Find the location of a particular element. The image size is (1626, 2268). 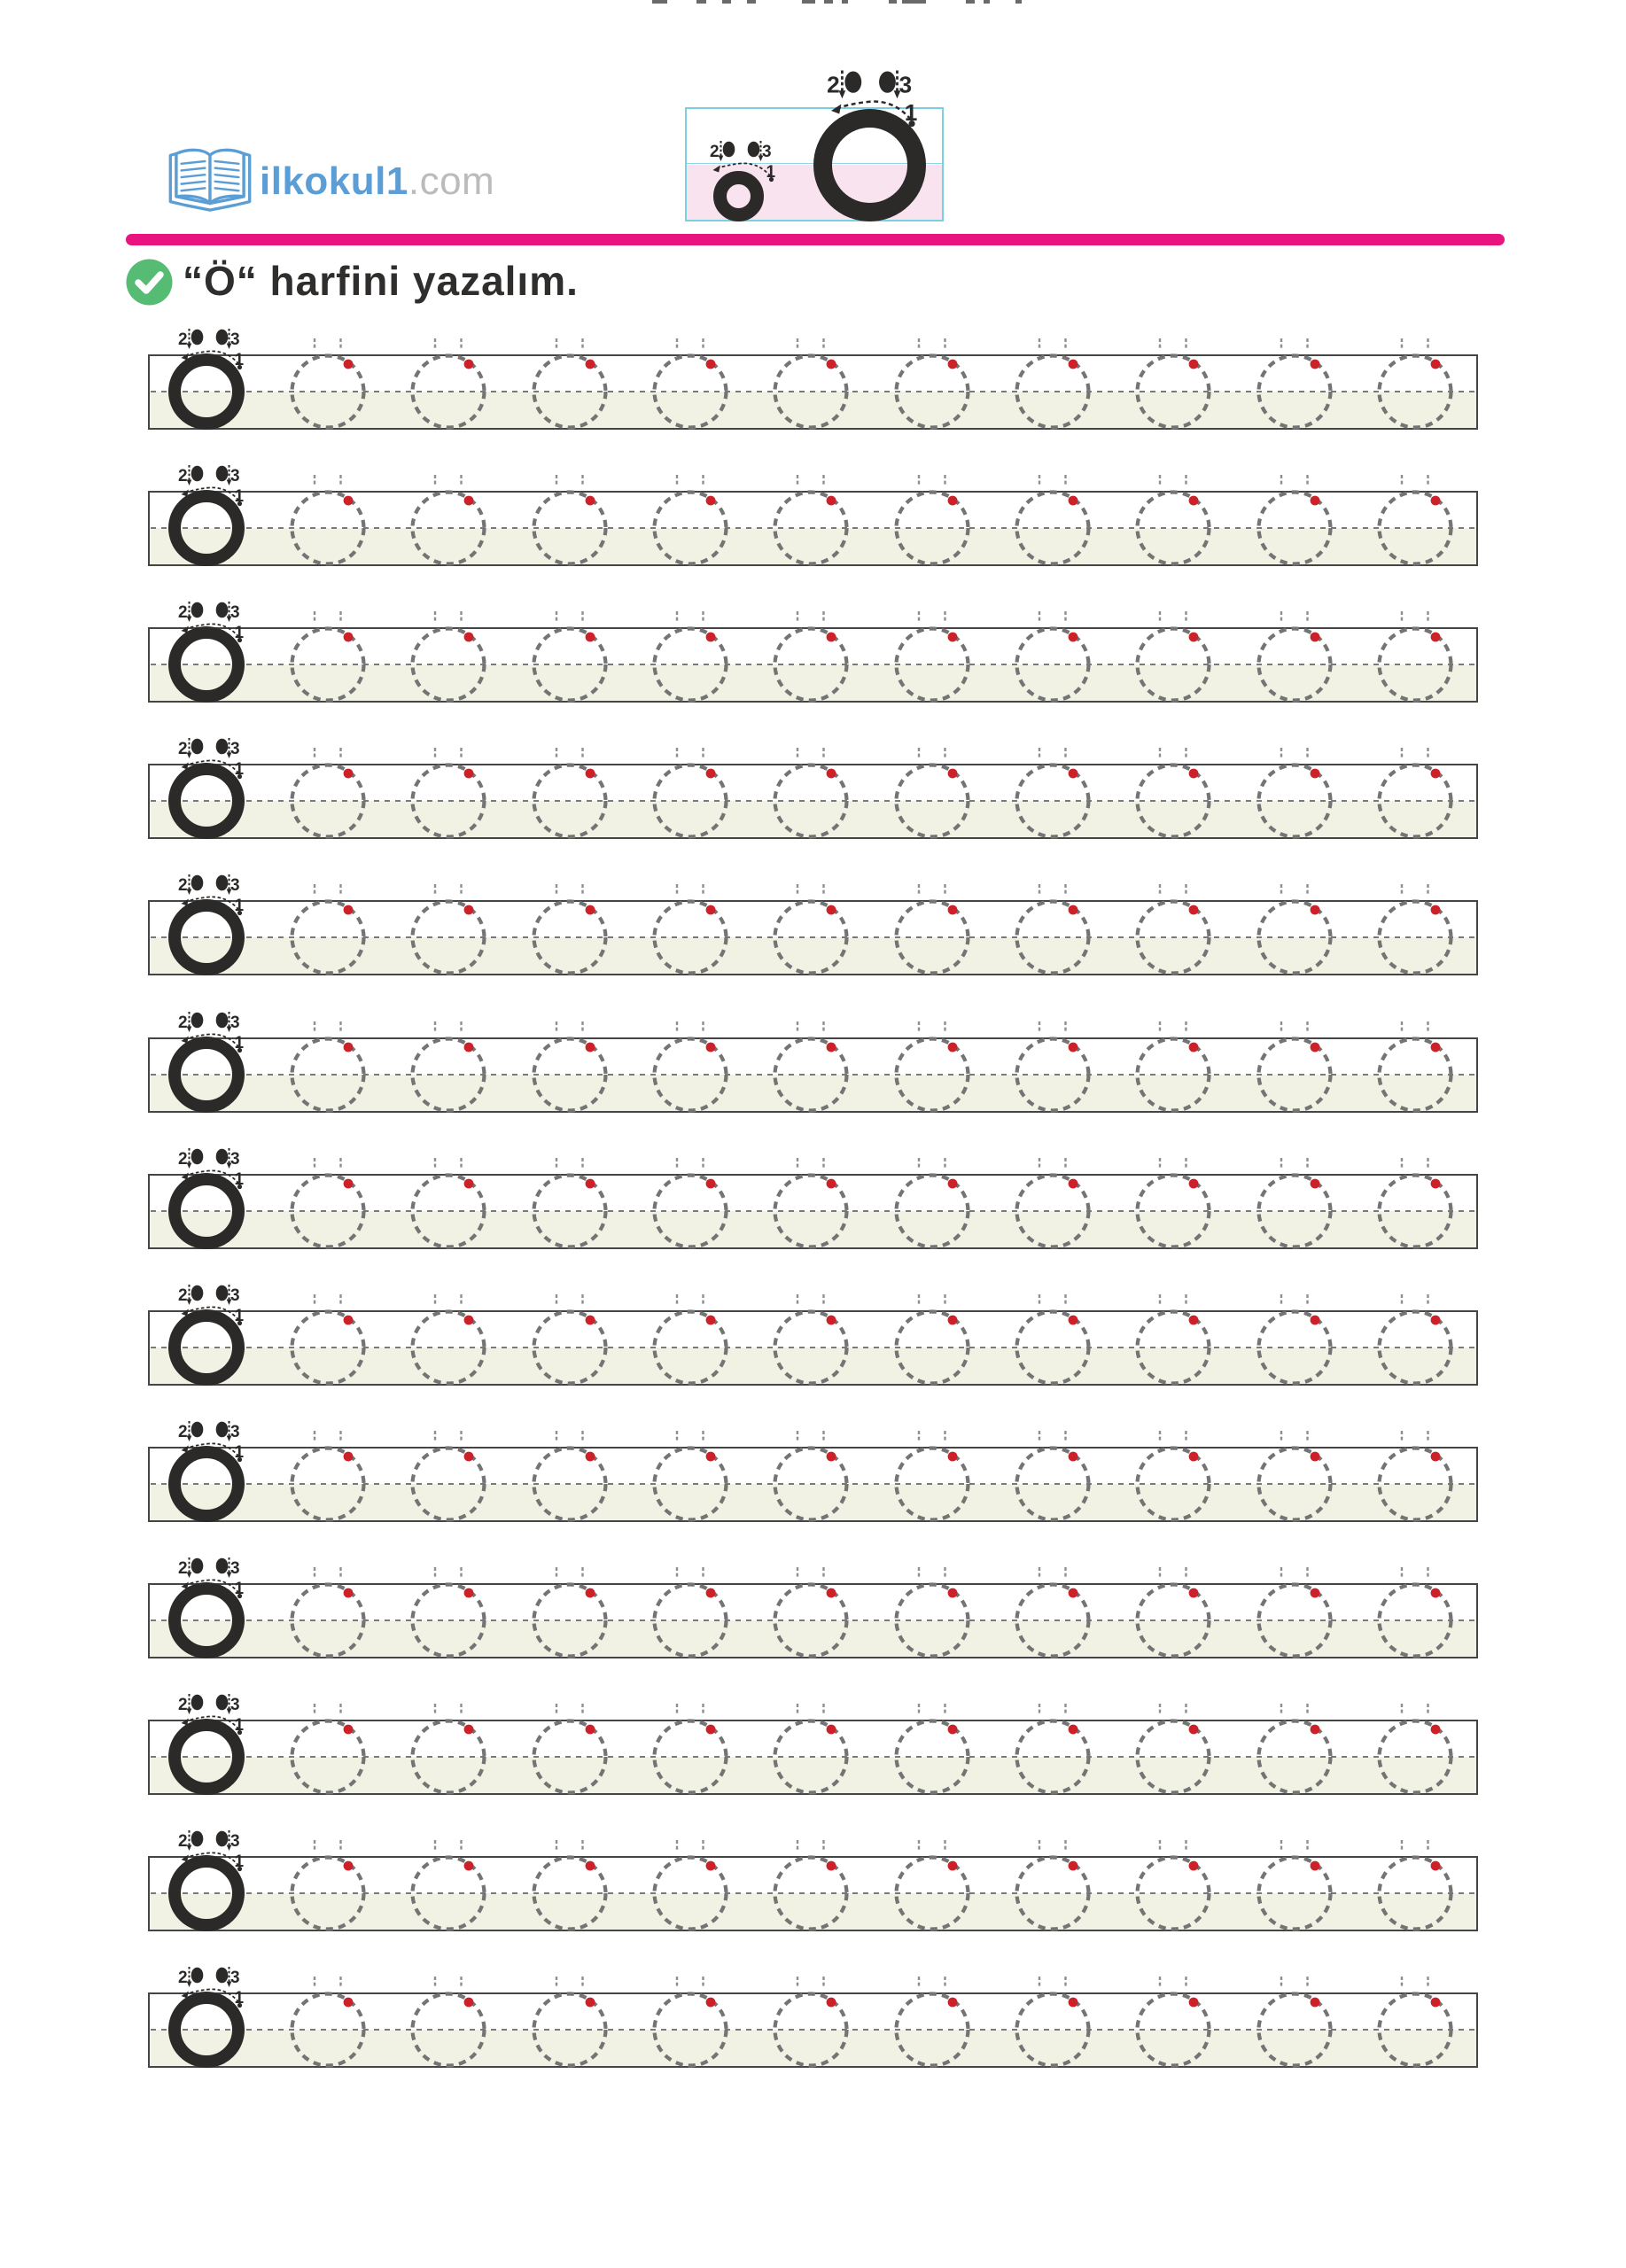

practice-row: 2 3 1 is located at coordinates (813, 788).